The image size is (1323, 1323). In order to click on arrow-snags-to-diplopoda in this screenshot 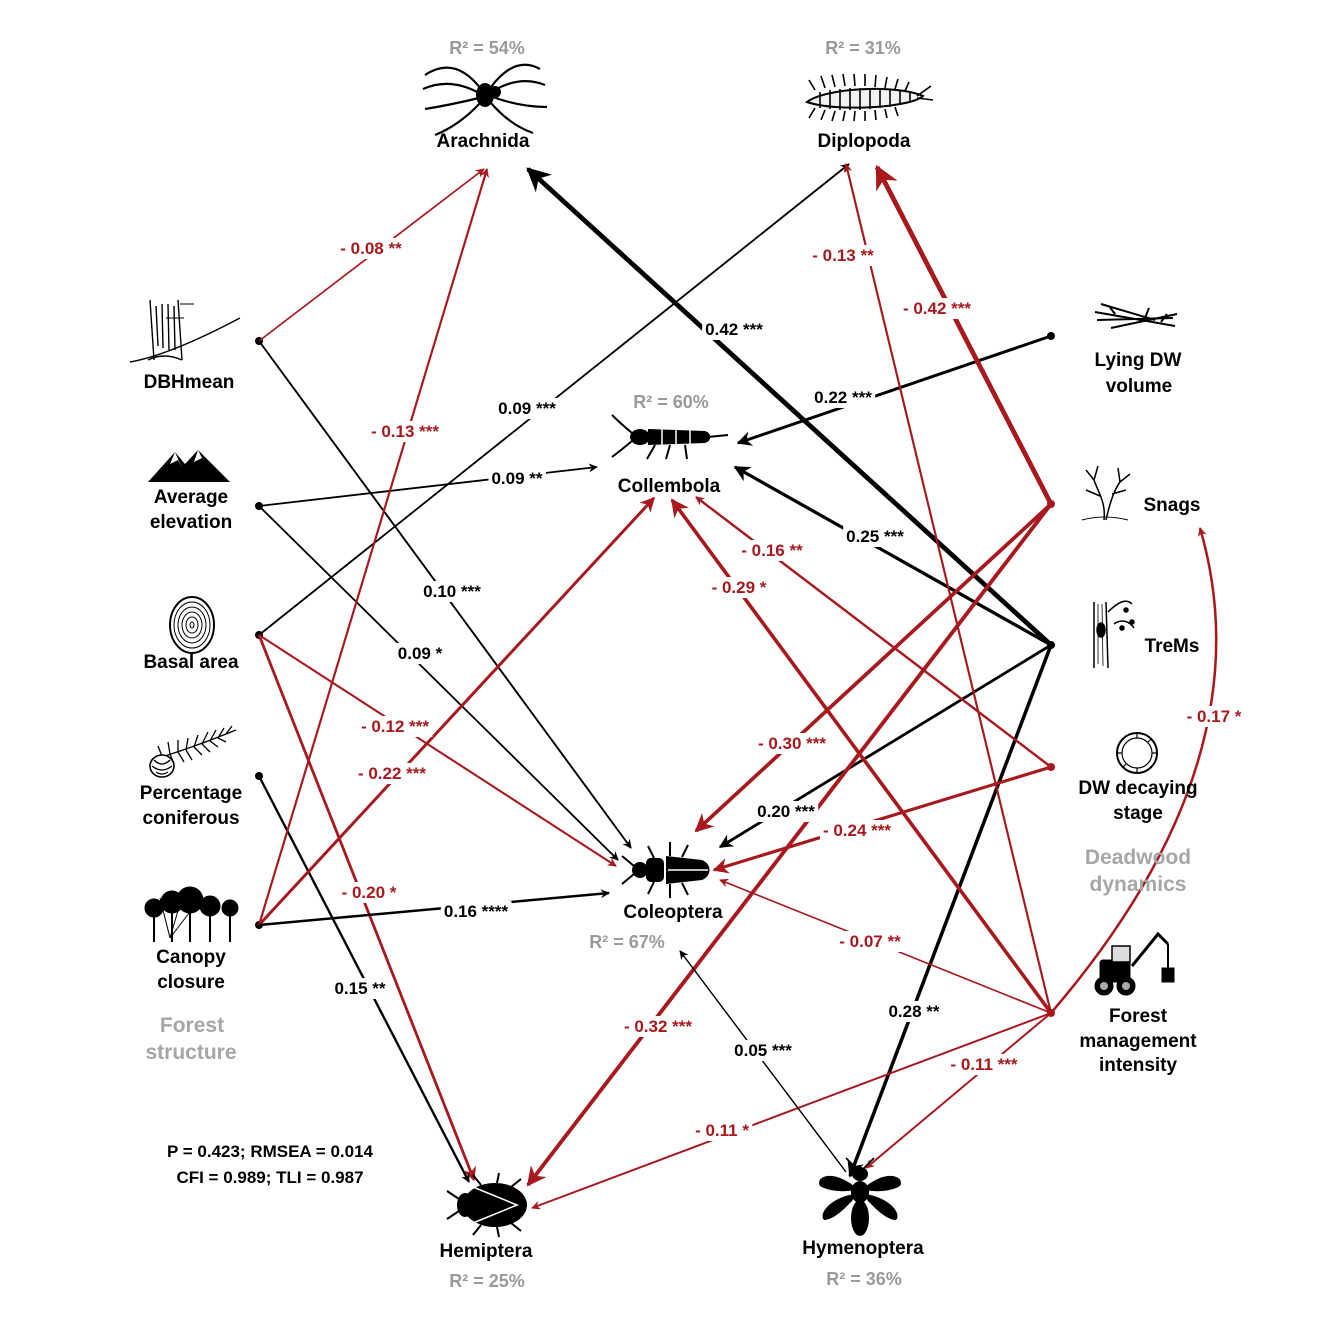, I will do `click(964, 335)`.